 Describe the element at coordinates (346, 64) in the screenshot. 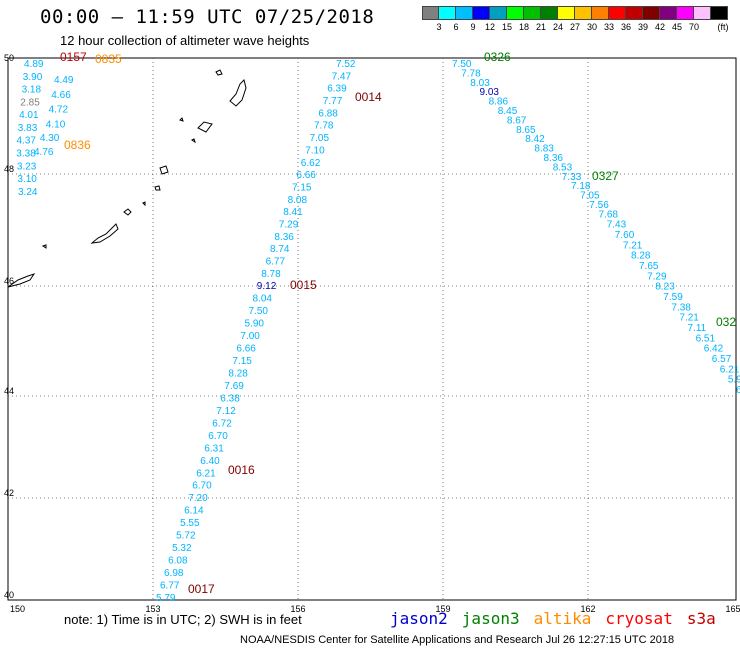

I see `wave-height-label: 7.52` at that location.